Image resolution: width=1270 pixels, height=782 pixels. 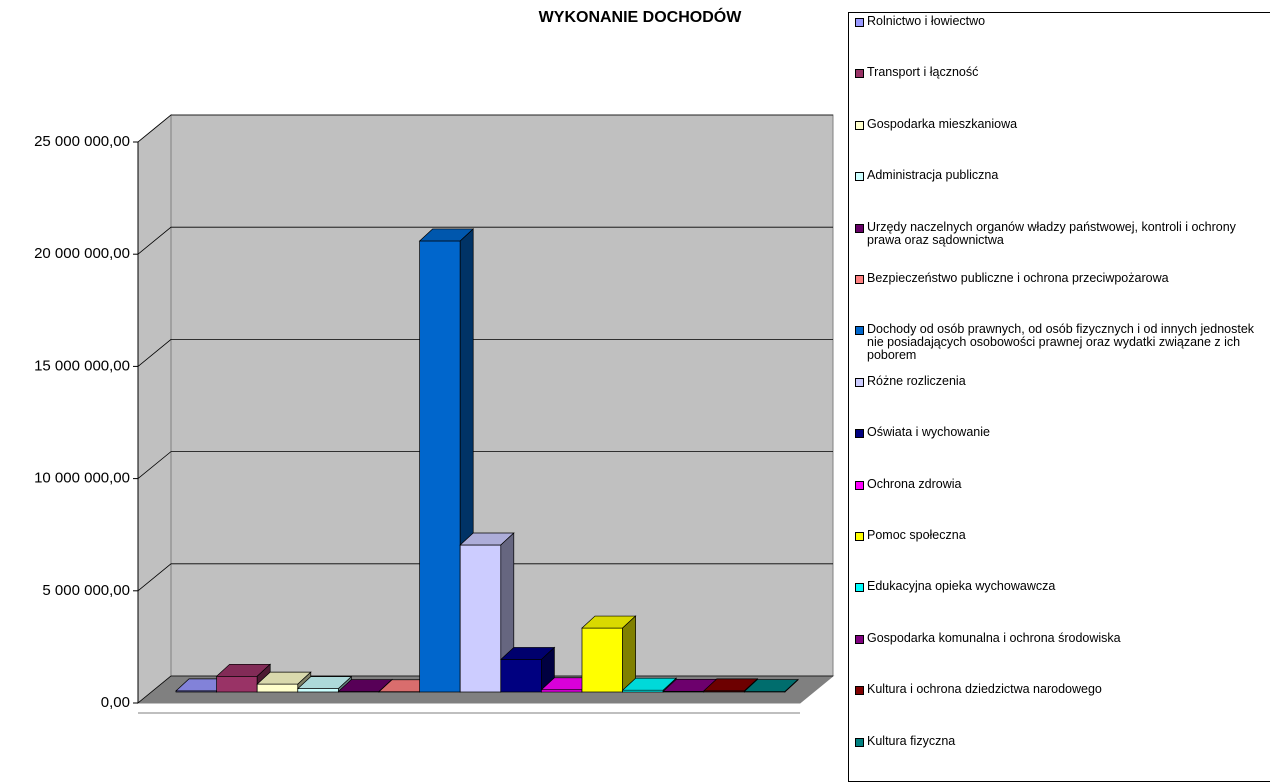 I want to click on legend-label: Kultura i ochrona dziedzictwa narodowego, so click(x=1066, y=689).